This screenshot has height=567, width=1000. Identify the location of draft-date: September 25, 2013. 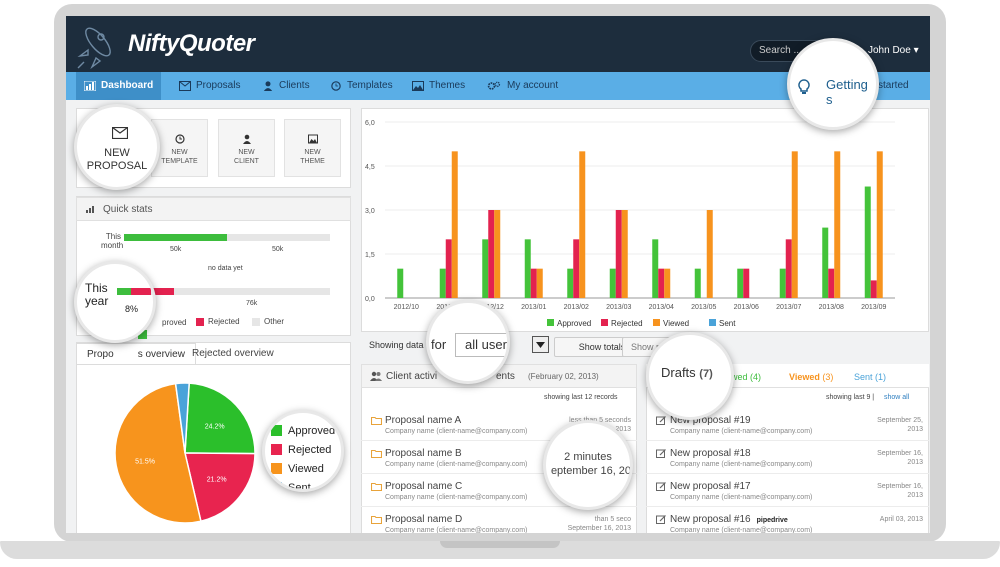
(900, 425).